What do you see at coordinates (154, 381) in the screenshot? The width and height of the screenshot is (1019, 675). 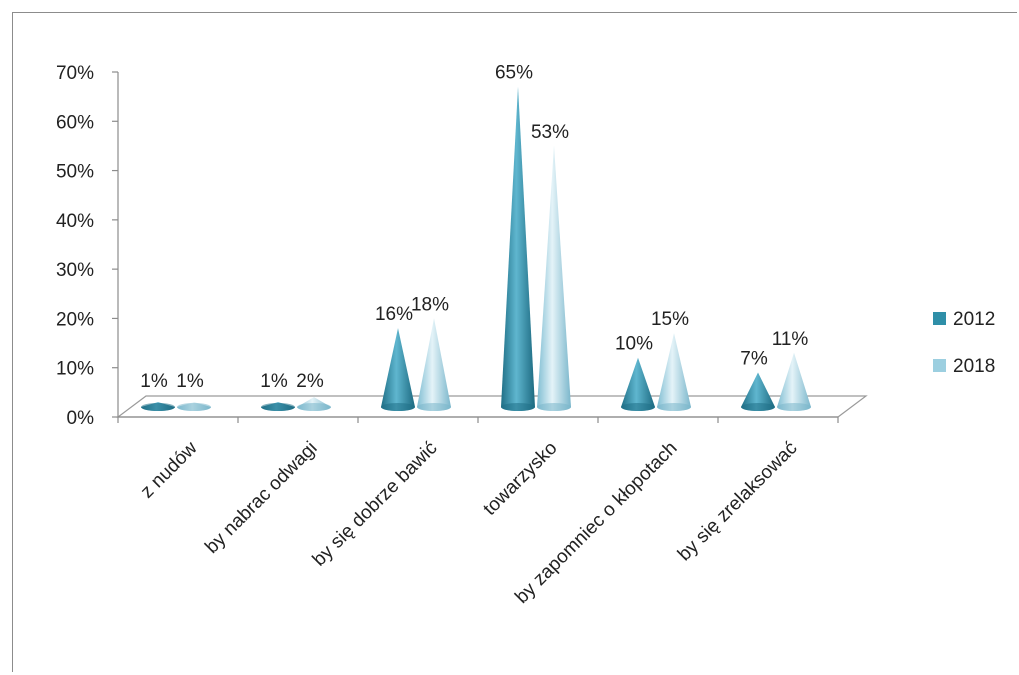 I see `data-label-2012-0: 1%` at bounding box center [154, 381].